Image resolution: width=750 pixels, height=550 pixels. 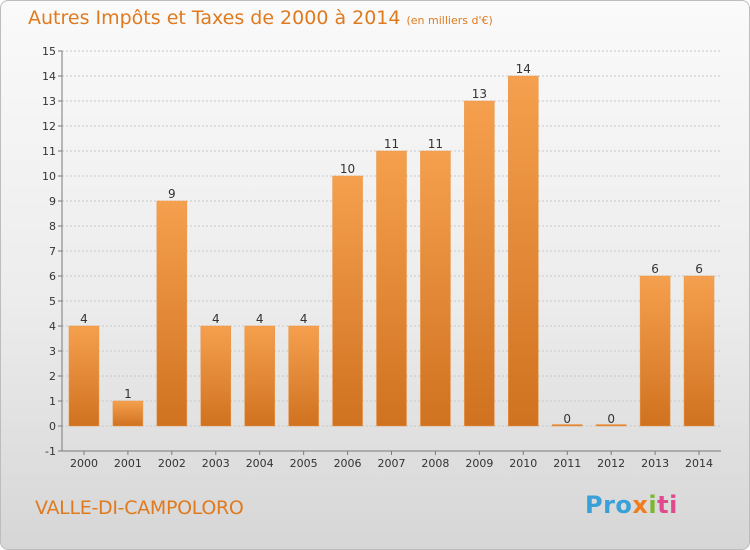 I want to click on x-tick-label-2014: 2014, so click(x=699, y=463).